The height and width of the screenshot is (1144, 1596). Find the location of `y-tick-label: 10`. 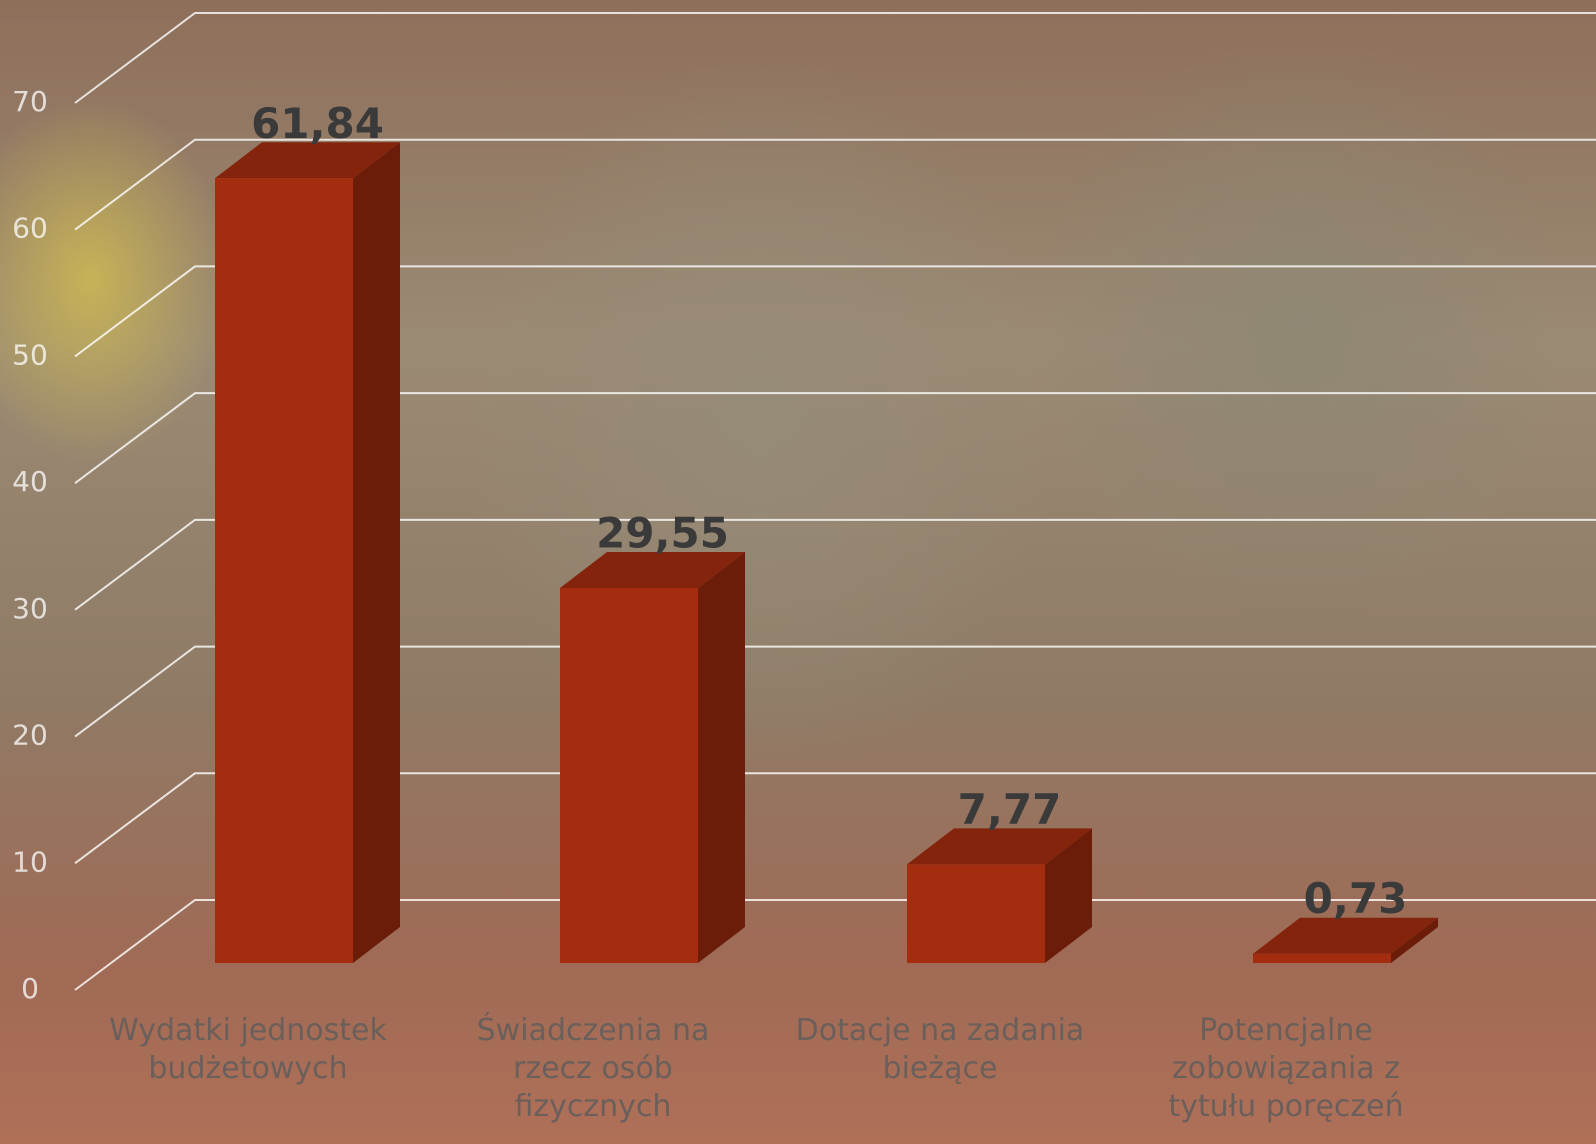

y-tick-label: 10 is located at coordinates (30, 861).